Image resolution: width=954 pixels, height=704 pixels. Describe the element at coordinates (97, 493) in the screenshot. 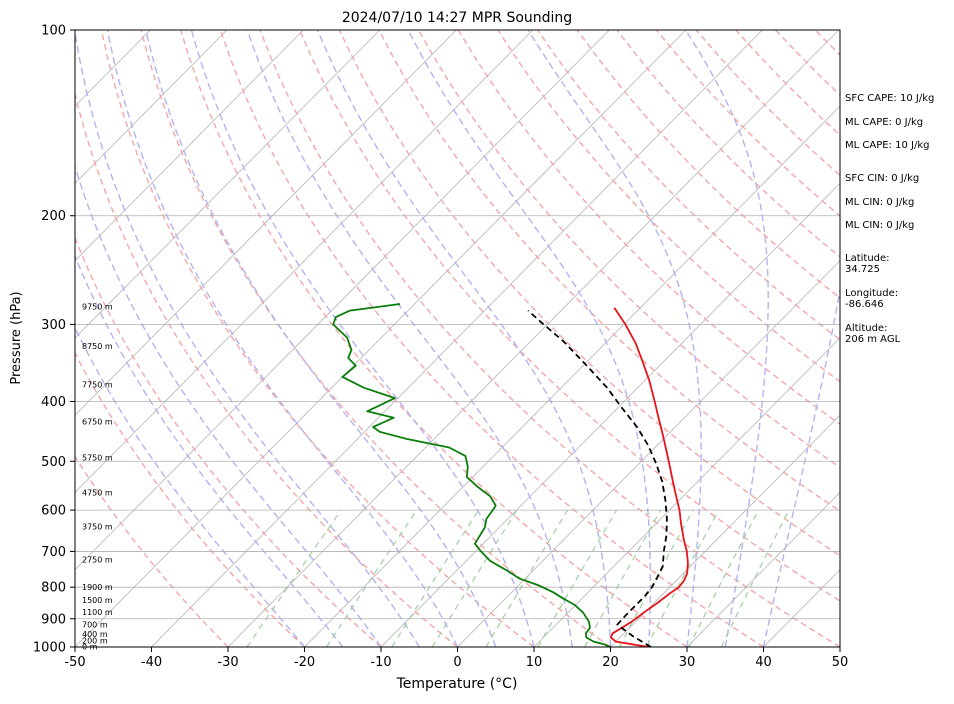

I see `height-label: 4750 m` at that location.